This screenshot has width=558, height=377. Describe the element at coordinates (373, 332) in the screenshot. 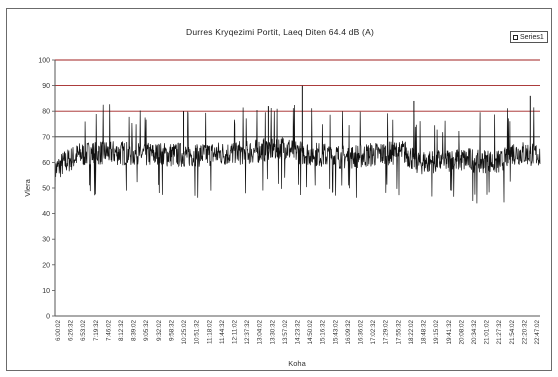

I see `x-tick-label: 17:02:32` at that location.